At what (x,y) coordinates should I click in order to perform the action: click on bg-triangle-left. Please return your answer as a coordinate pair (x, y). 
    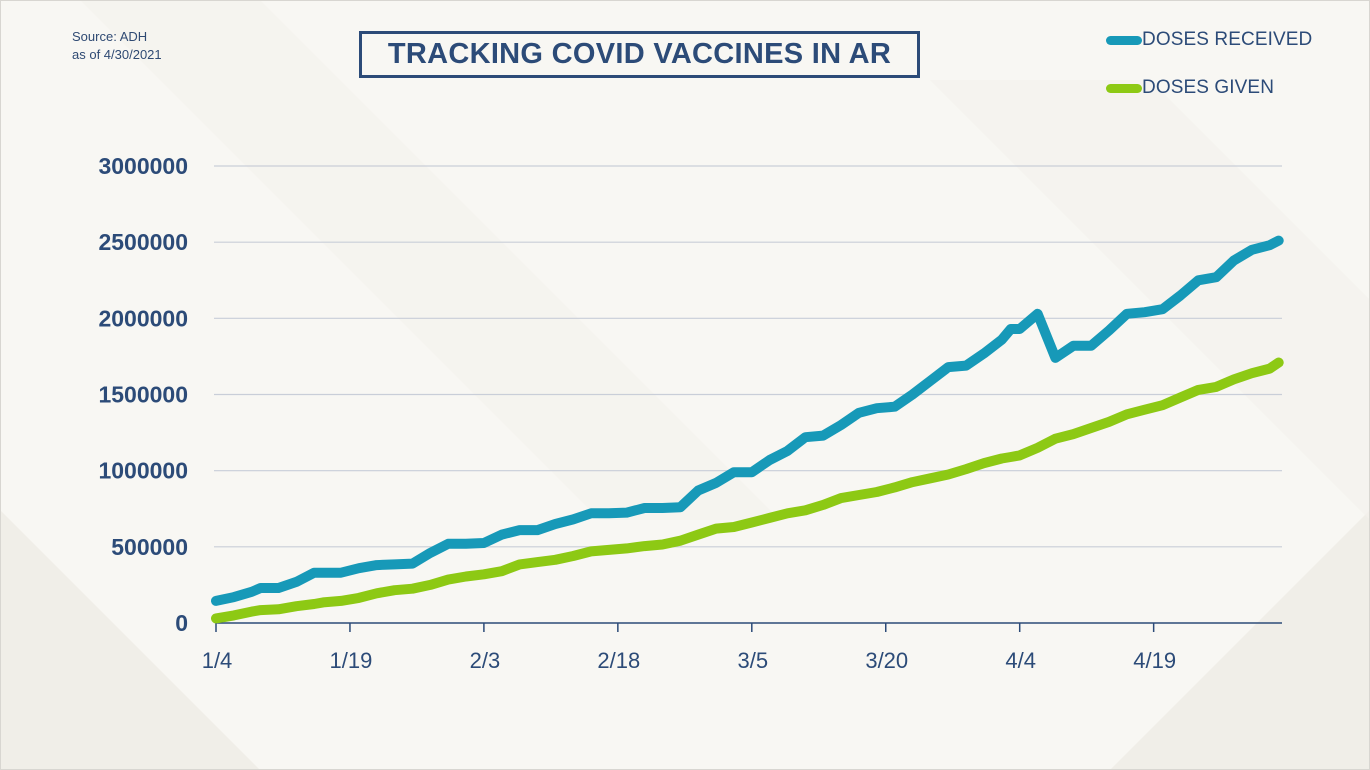
    Looking at the image, I should click on (130, 640).